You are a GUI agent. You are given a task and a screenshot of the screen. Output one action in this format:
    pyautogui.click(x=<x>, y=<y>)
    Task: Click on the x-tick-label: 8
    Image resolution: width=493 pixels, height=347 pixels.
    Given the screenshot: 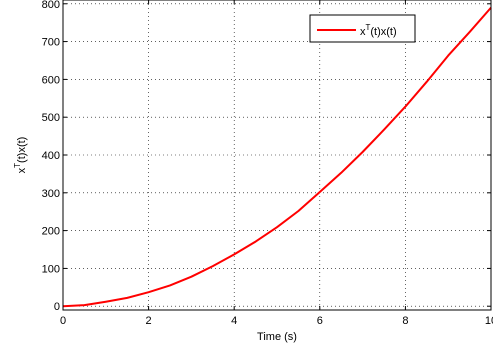 What is the action you would take?
    pyautogui.click(x=405, y=321)
    